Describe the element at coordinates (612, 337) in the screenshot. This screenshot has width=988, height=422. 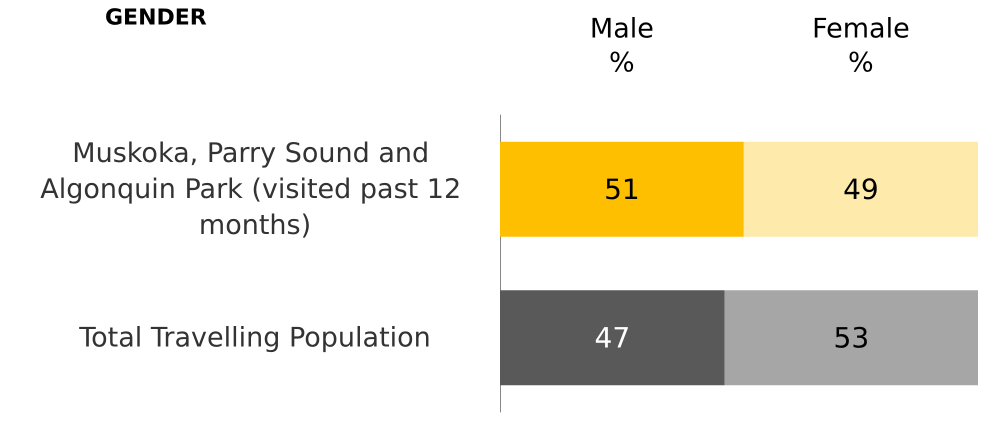
I see `data-label: 47` at that location.